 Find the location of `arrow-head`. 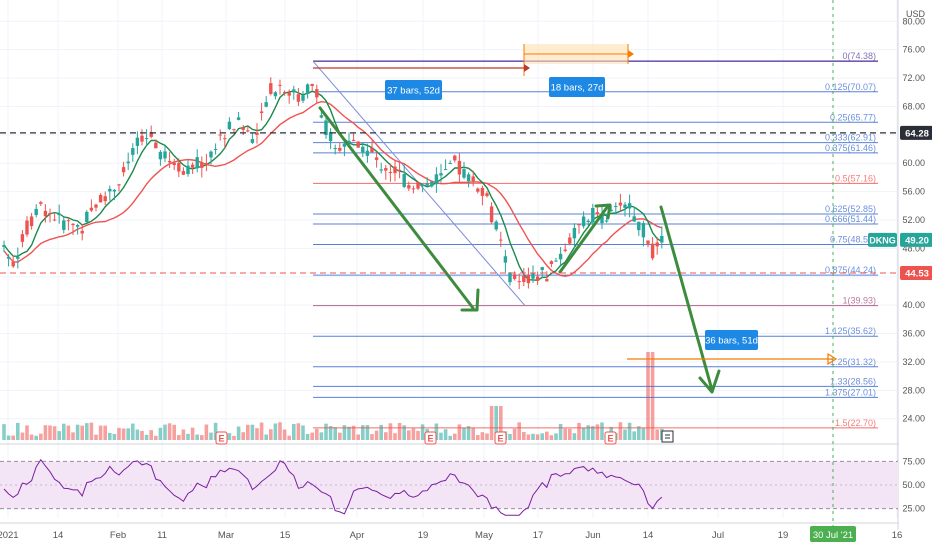

arrow-head is located at coordinates (527, 68).